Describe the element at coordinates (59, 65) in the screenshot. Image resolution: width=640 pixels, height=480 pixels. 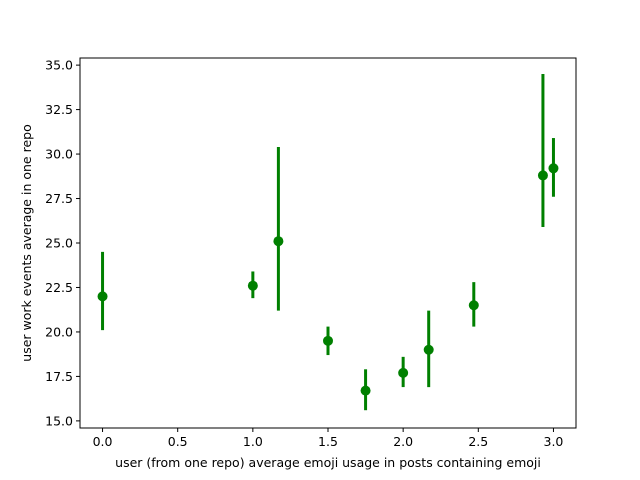
I see `y-tick-label: 35.0` at that location.